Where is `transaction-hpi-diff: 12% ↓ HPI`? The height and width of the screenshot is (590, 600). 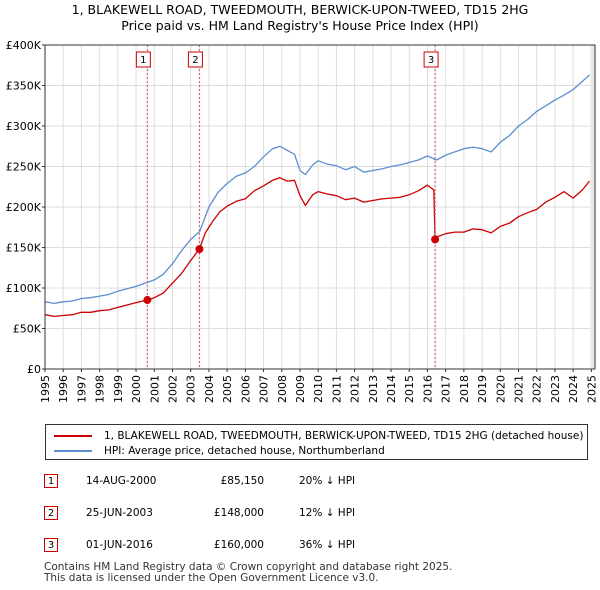
transaction-hpi-diff: 12% ↓ HPI is located at coordinates (327, 513).